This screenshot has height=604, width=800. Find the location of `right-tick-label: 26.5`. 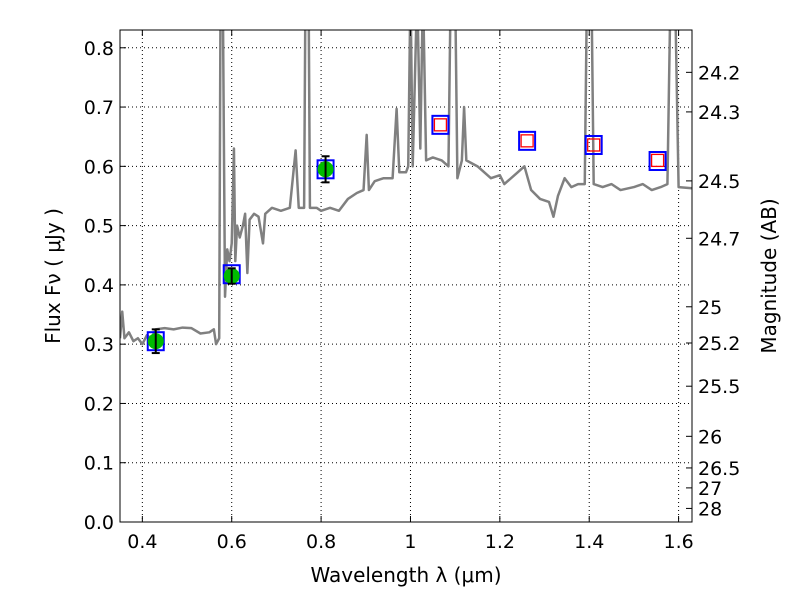

right-tick-label: 26.5 is located at coordinates (719, 469).